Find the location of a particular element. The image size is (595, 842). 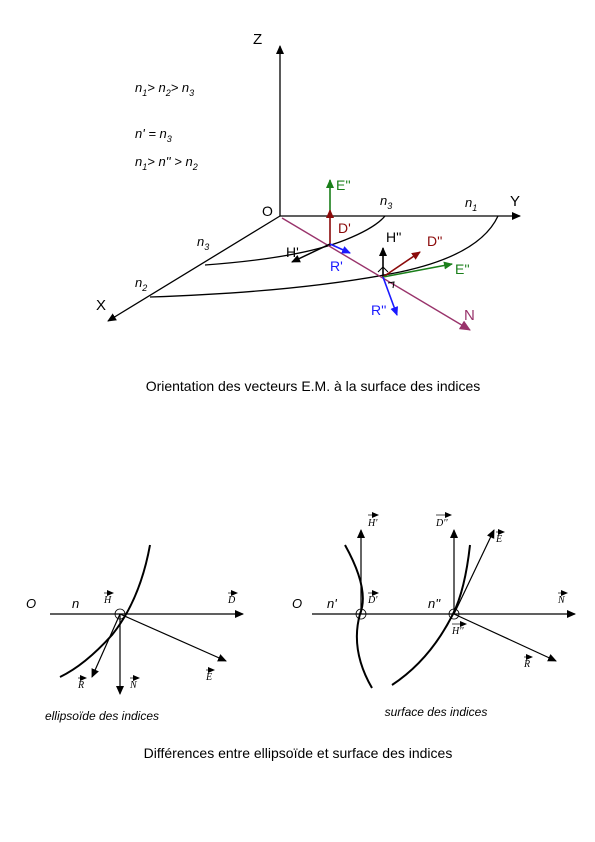

left-h-label: H is located at coordinates (107, 600).